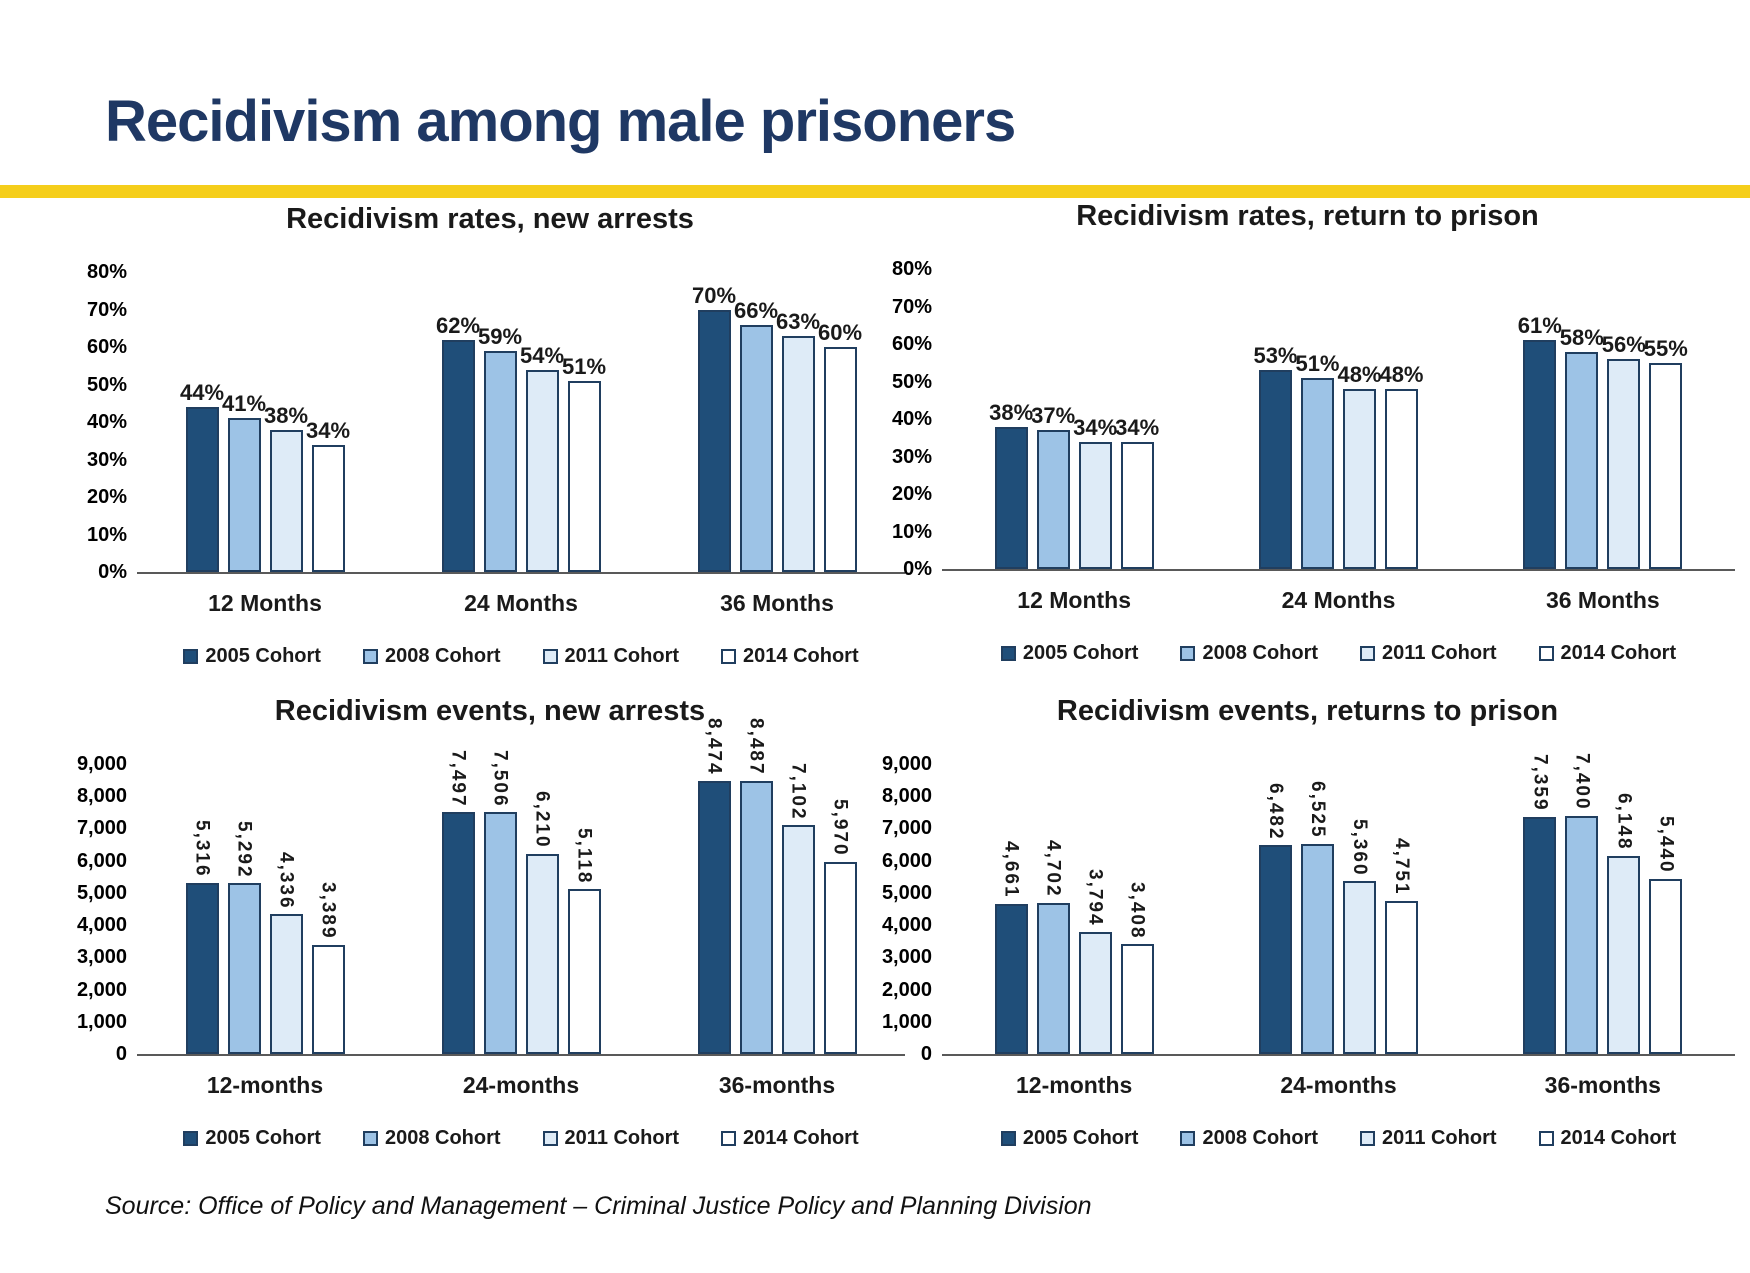 The width and height of the screenshot is (1750, 1273). I want to click on y-tick-label: 7,000, so click(101, 828).